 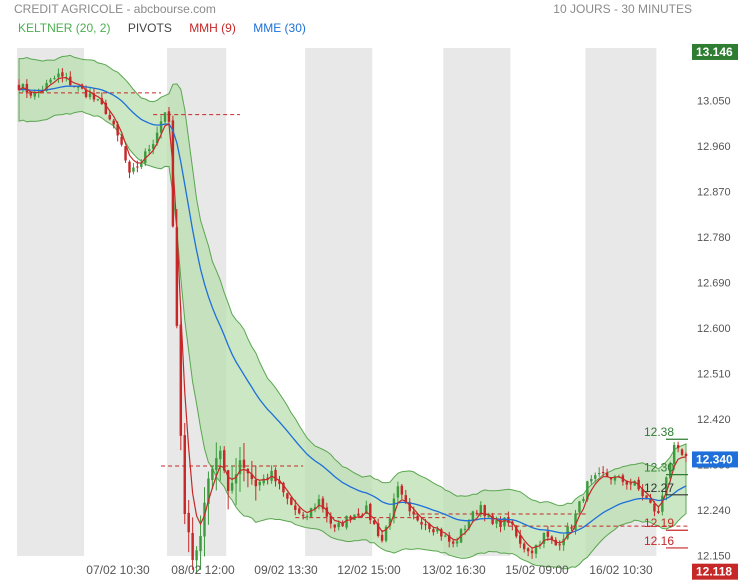 What do you see at coordinates (714, 329) in the screenshot?
I see `y-tick-label: 12.600` at bounding box center [714, 329].